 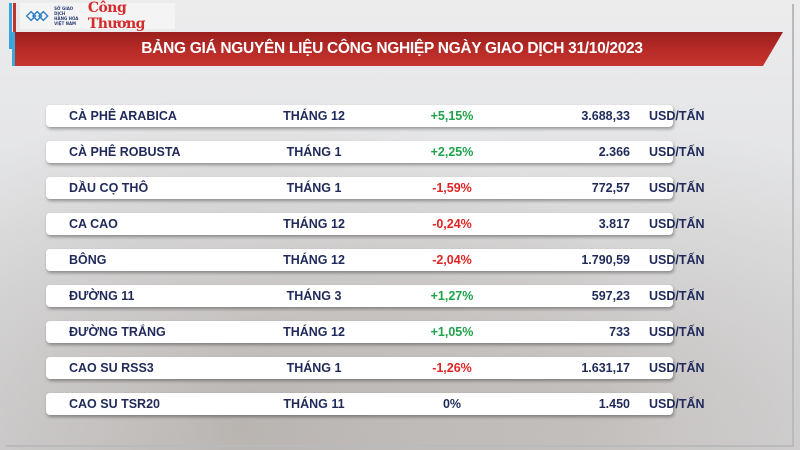 I want to click on price-change: -1,59%, so click(x=452, y=188).